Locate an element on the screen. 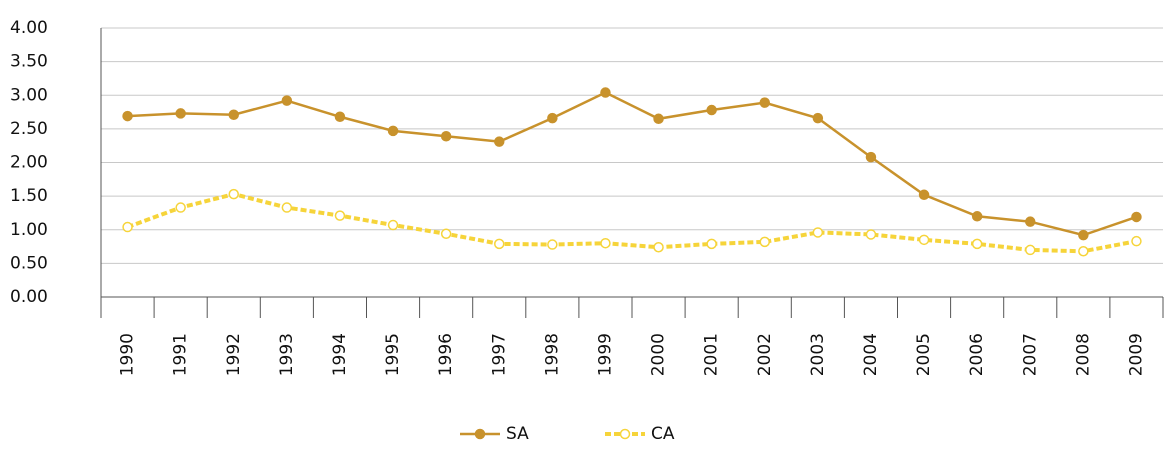  x-tick-label: 1996 is located at coordinates (446, 354).